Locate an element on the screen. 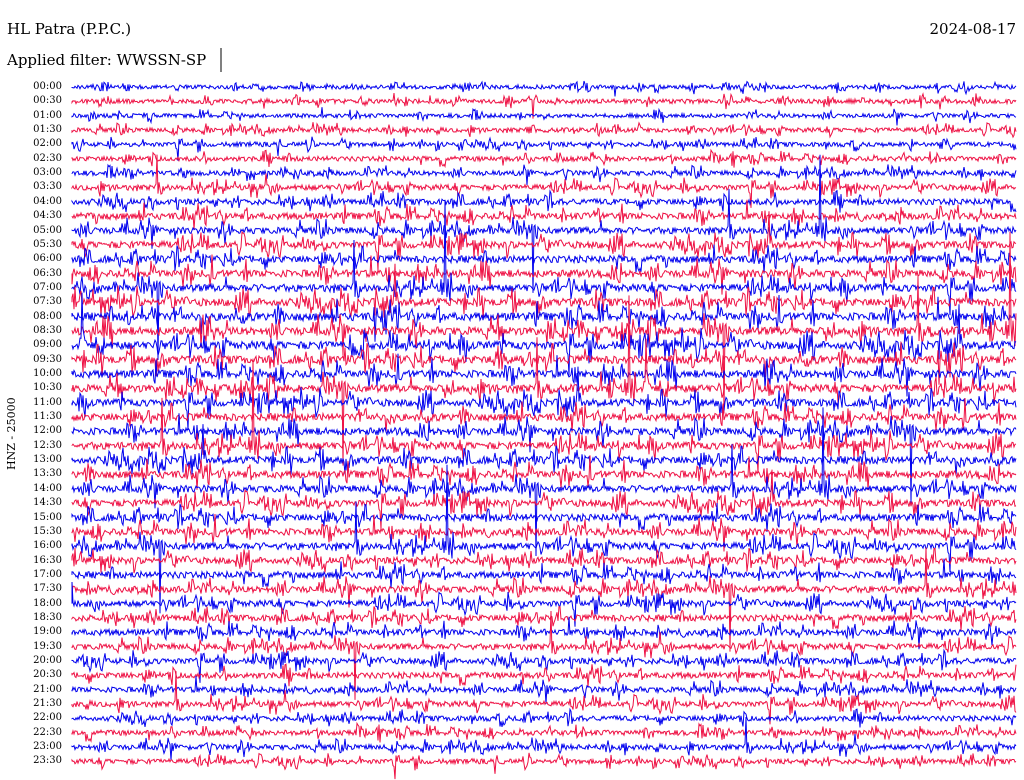 Image resolution: width=1024 pixels, height=780 pixels. time-label: 01:00 is located at coordinates (47, 115).